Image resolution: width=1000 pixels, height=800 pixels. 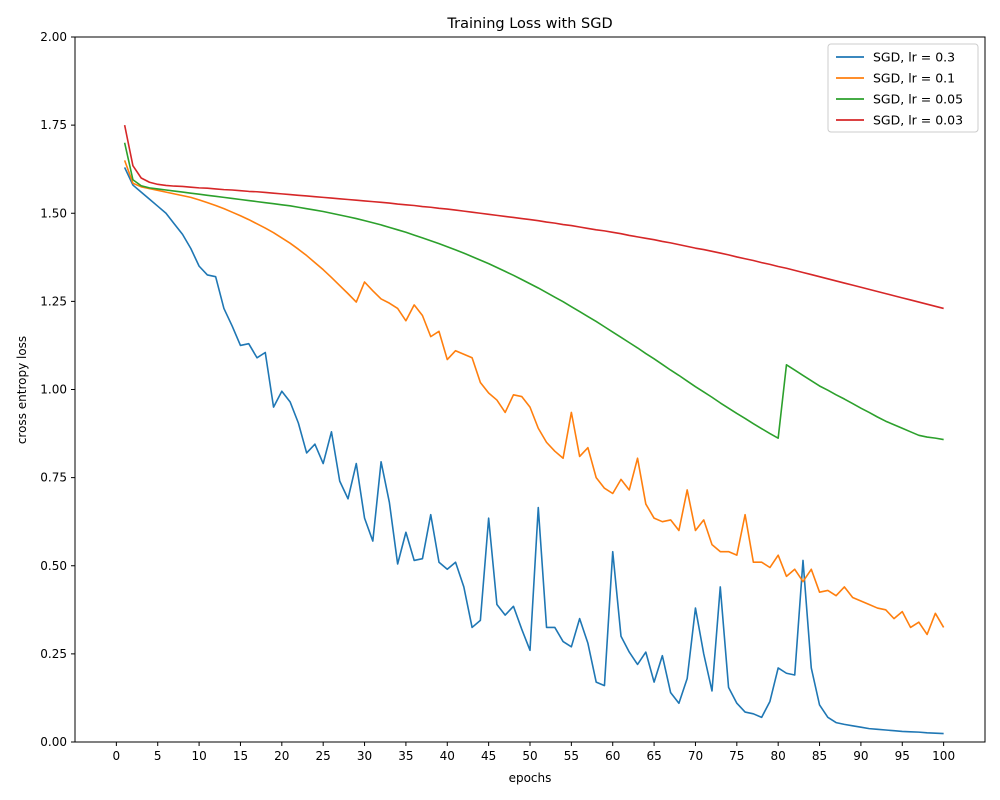 I want to click on legend-label: SGD, lr = 0.05, so click(x=918, y=99).